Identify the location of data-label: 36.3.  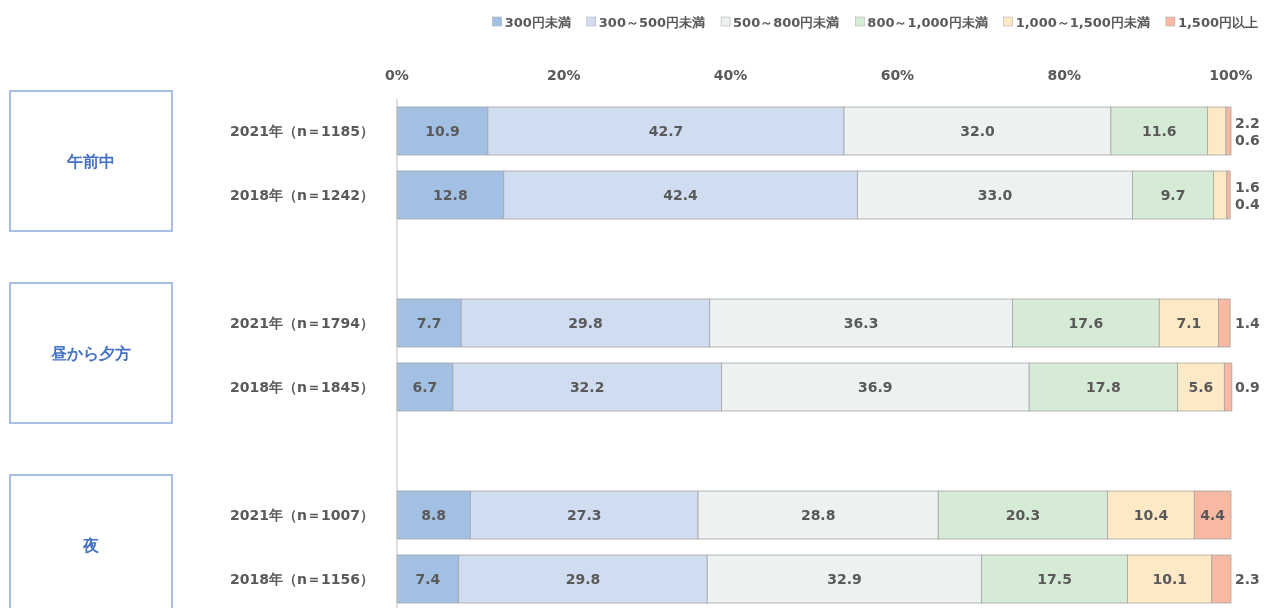
(861, 323).